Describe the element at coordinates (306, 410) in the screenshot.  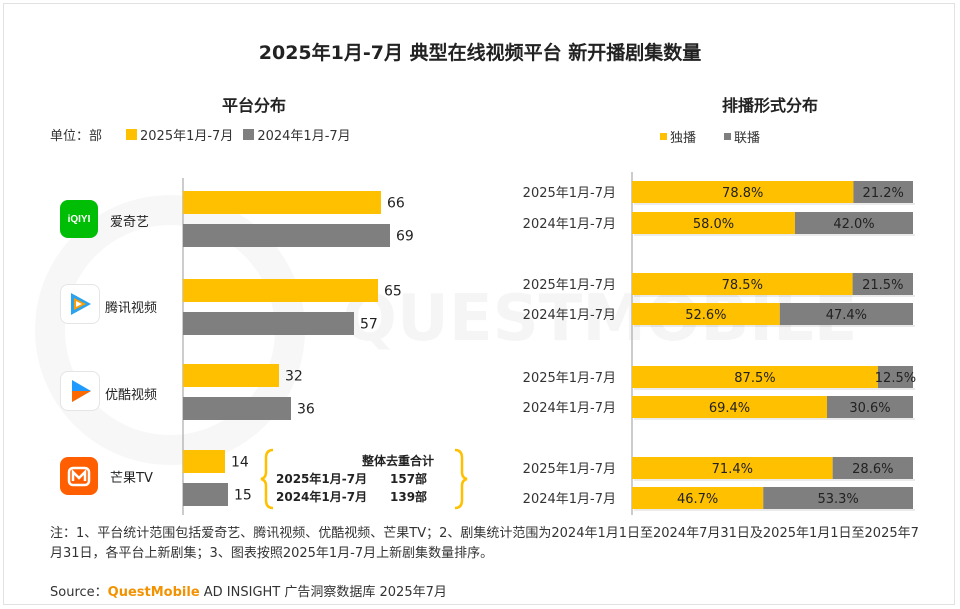
I see `bar-value-label-2-1: 36` at that location.